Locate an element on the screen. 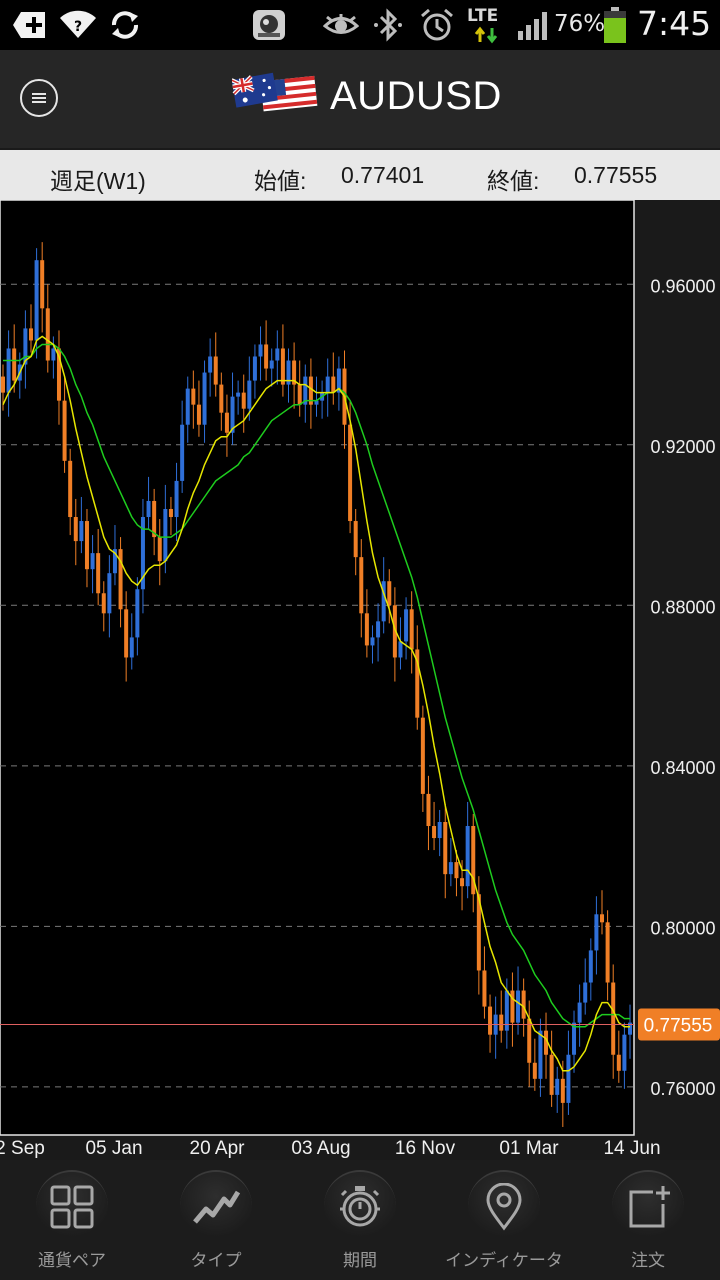  current-price-value: 0.77555 is located at coordinates (678, 1025).